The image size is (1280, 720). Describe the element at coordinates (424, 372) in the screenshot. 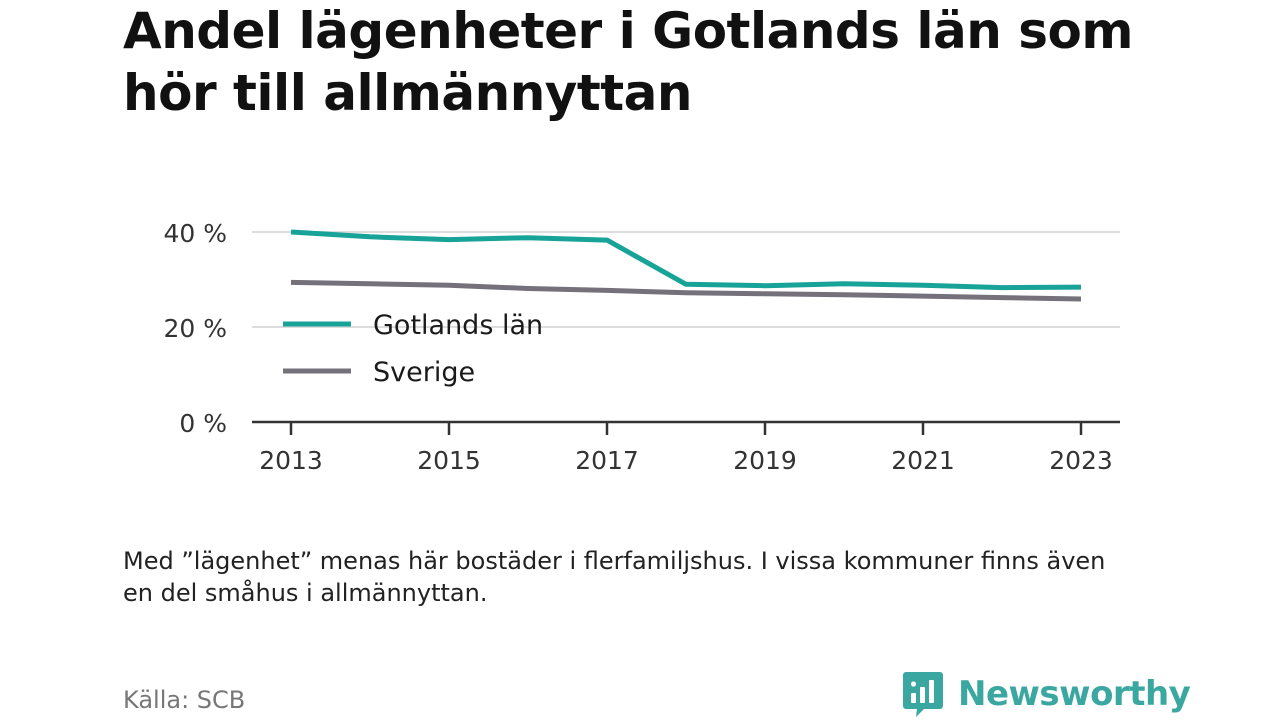

I see `legend-label: Sverige` at that location.